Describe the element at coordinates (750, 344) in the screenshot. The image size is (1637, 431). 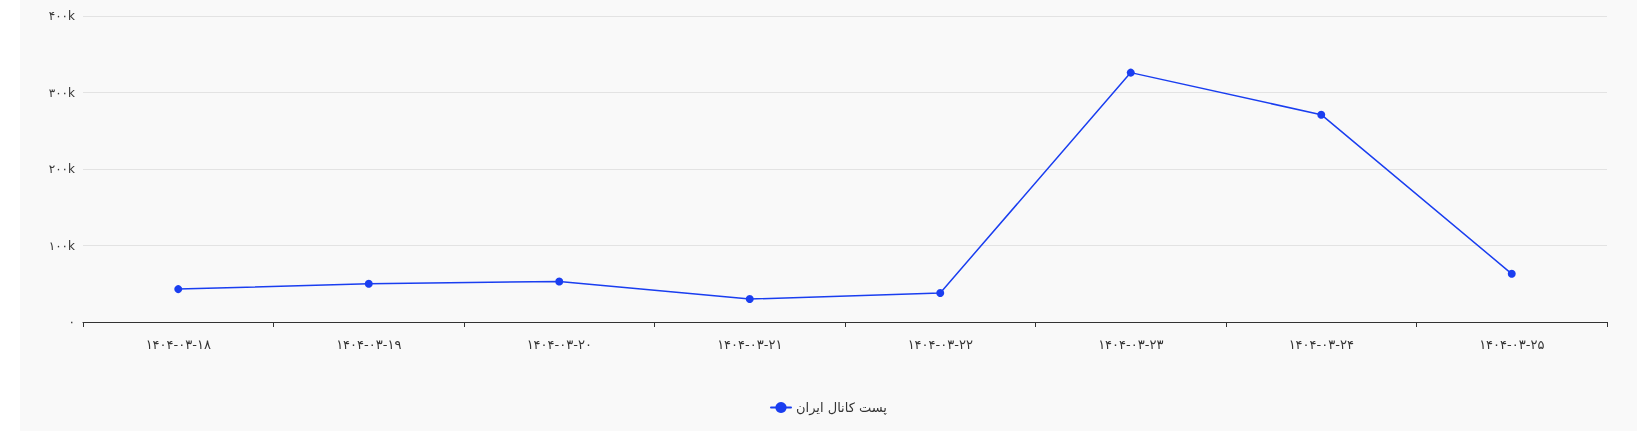
I see `x-tick-label: ۱۴۰۴-۰۳-۲۱` at that location.